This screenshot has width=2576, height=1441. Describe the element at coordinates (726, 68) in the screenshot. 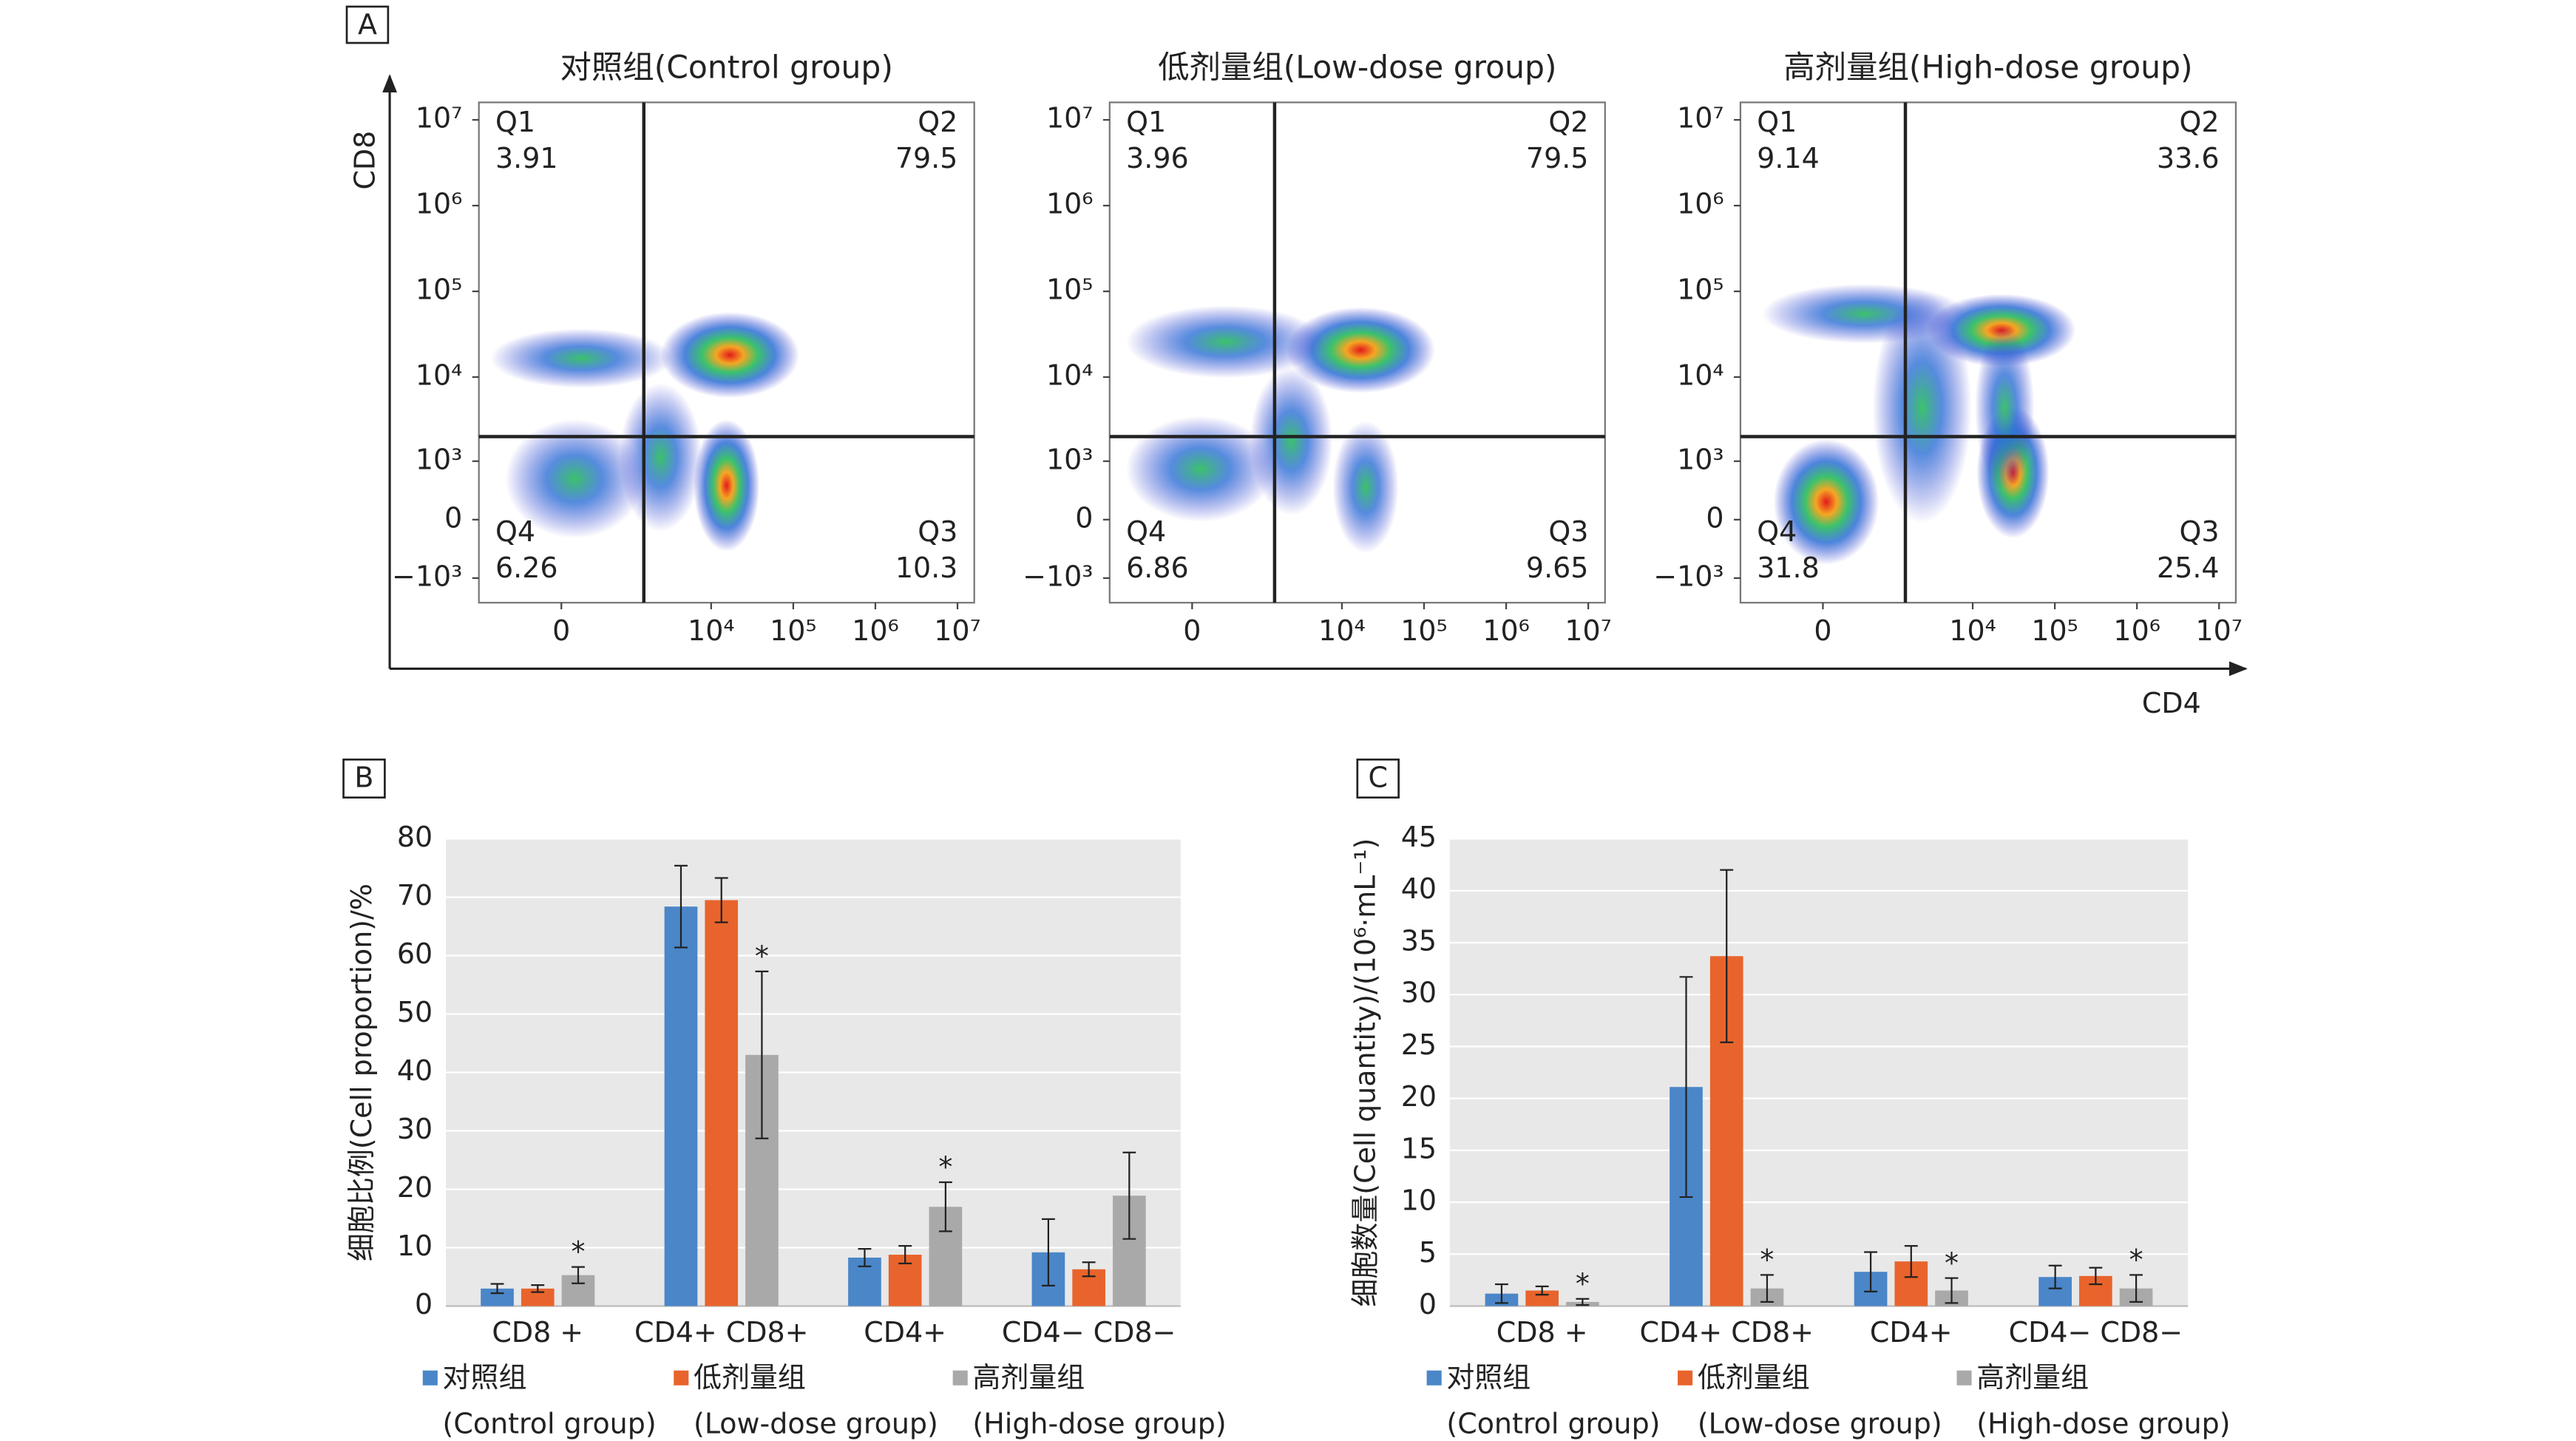

I see `plot-title: 对照组(Control group)` at that location.